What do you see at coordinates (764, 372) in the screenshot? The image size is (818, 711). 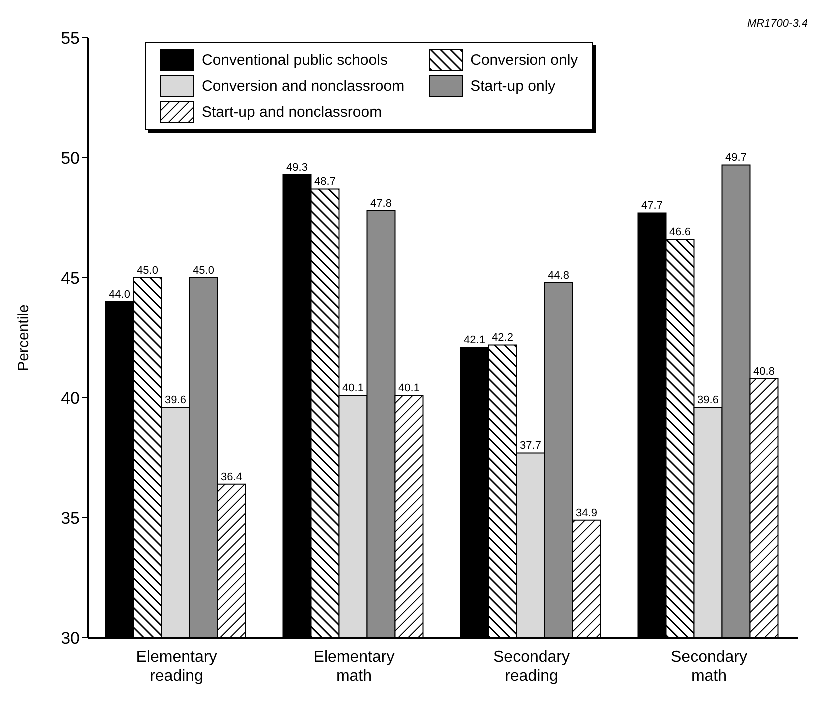 I see `data-label: 40.8` at bounding box center [764, 372].